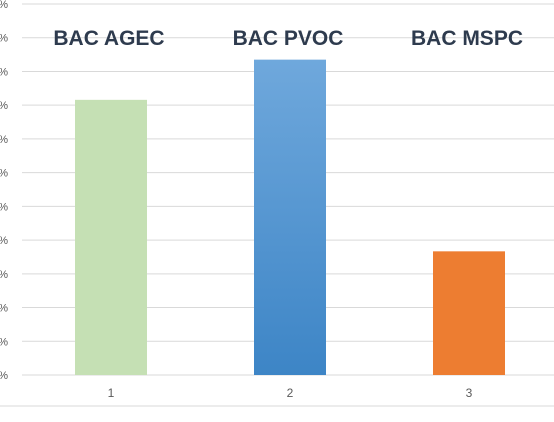 The image size is (554, 422). I want to click on x-tick-label: 3, so click(469, 393).